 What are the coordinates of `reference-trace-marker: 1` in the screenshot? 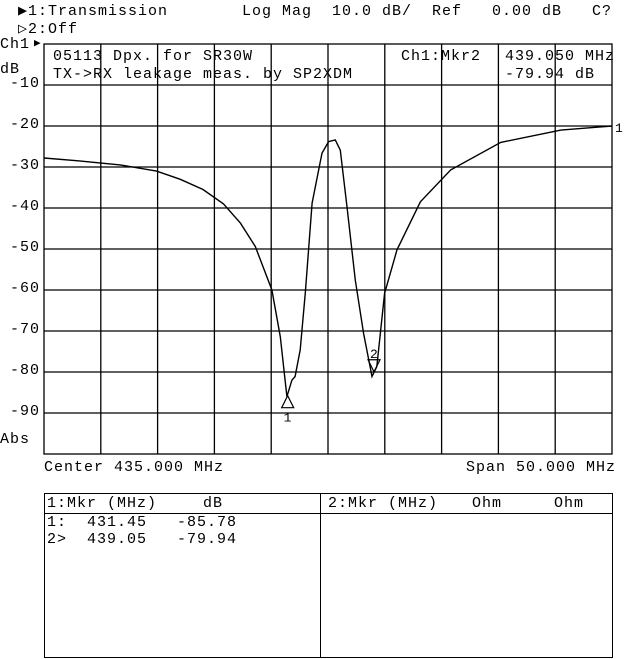 It's located at (619, 128).